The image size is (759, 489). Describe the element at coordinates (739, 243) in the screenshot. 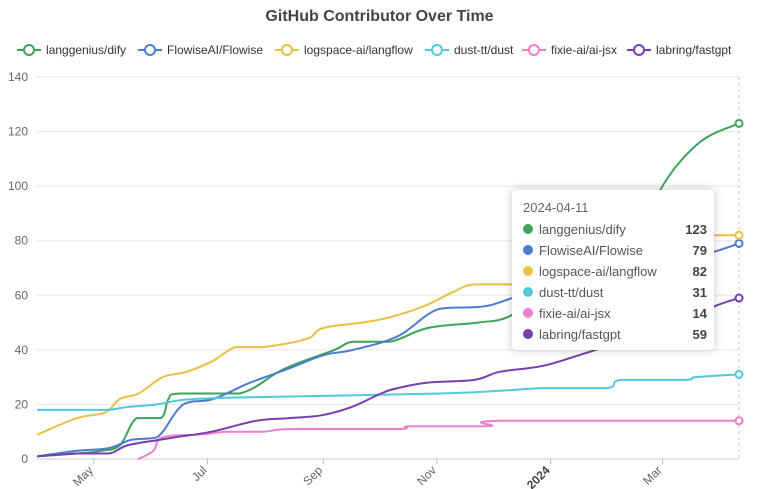

I see `series-endpoint-flowiseai-flowise` at that location.